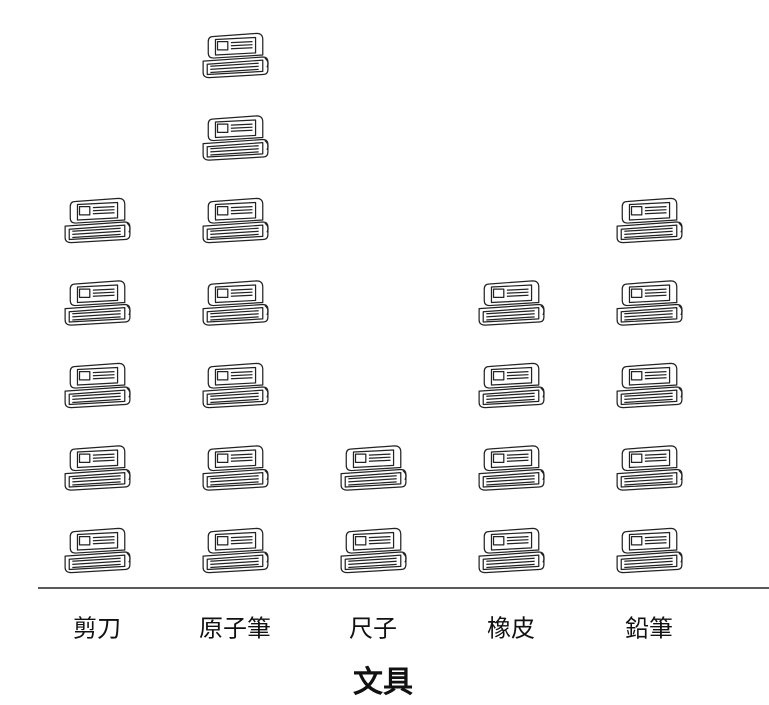 The image size is (769, 705). Describe the element at coordinates (511, 629) in the screenshot. I see `x-tick-label: 橡皮` at that location.